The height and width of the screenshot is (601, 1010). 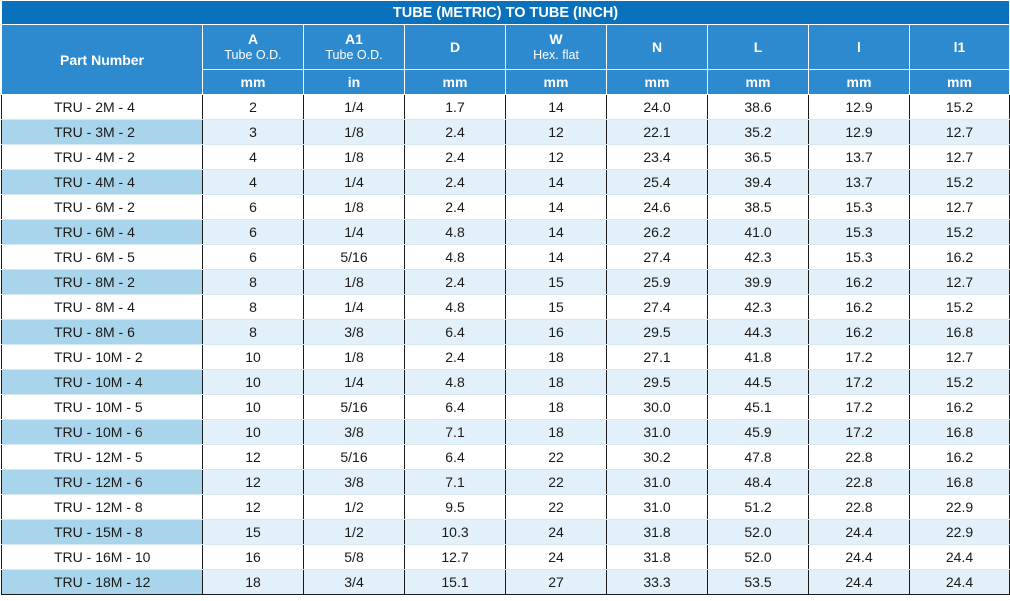 I want to click on l-small-cell: 24.4, so click(x=859, y=582).